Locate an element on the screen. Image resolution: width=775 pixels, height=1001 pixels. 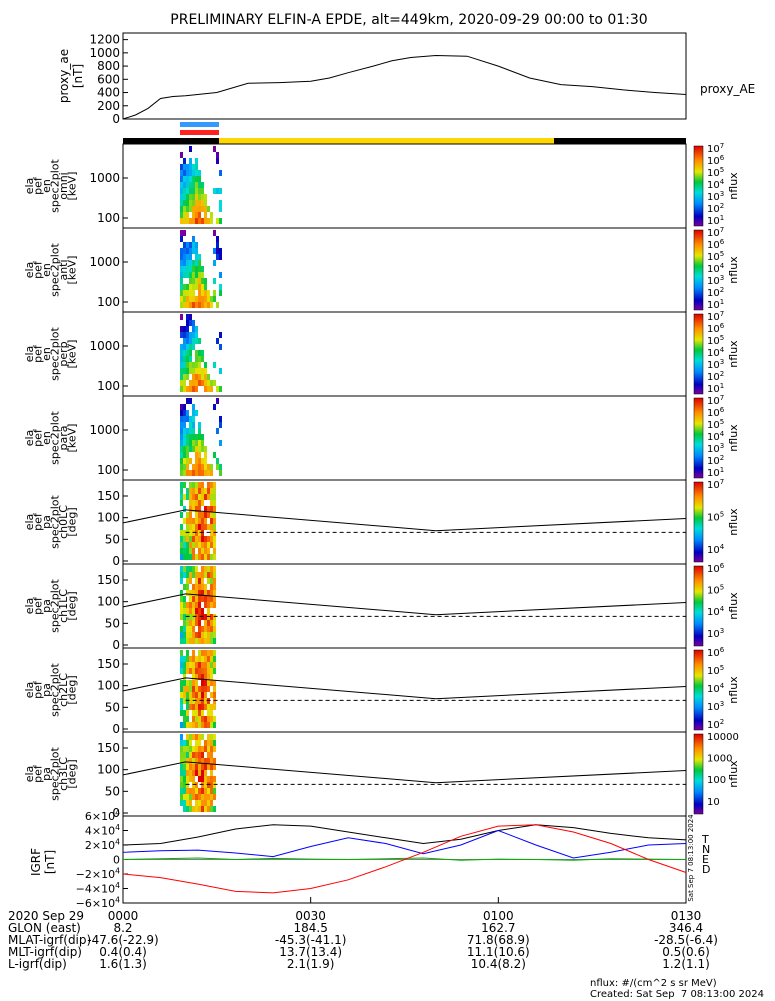
x-tick-label: 0000 is located at coordinates (123, 916).